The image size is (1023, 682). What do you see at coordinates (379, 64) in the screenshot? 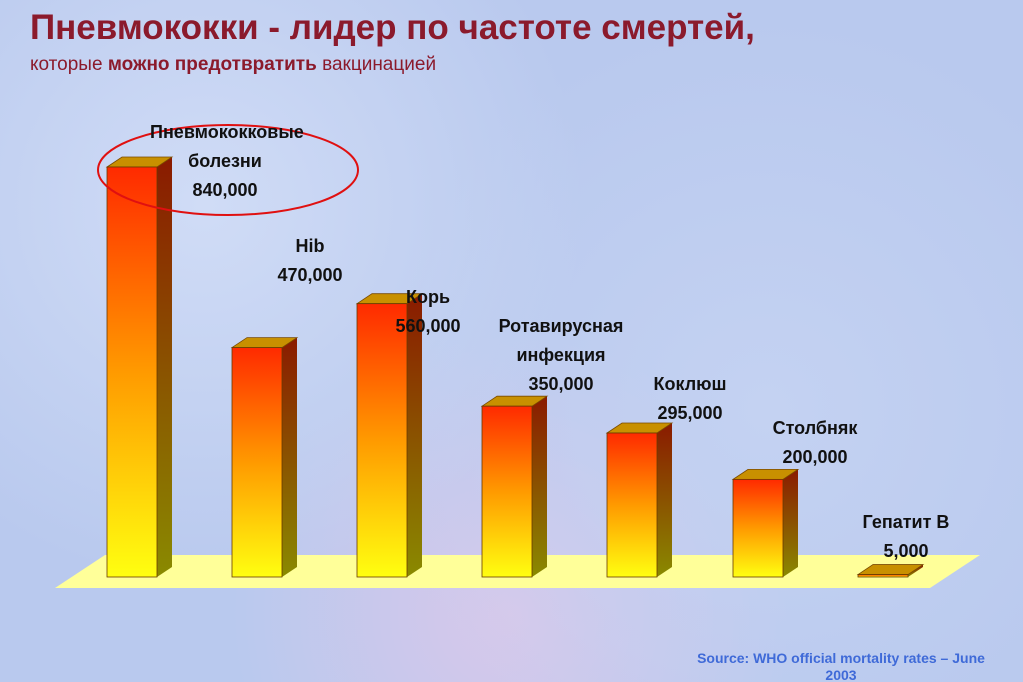
I see `subtitle-part: вакцинацией` at bounding box center [379, 64].